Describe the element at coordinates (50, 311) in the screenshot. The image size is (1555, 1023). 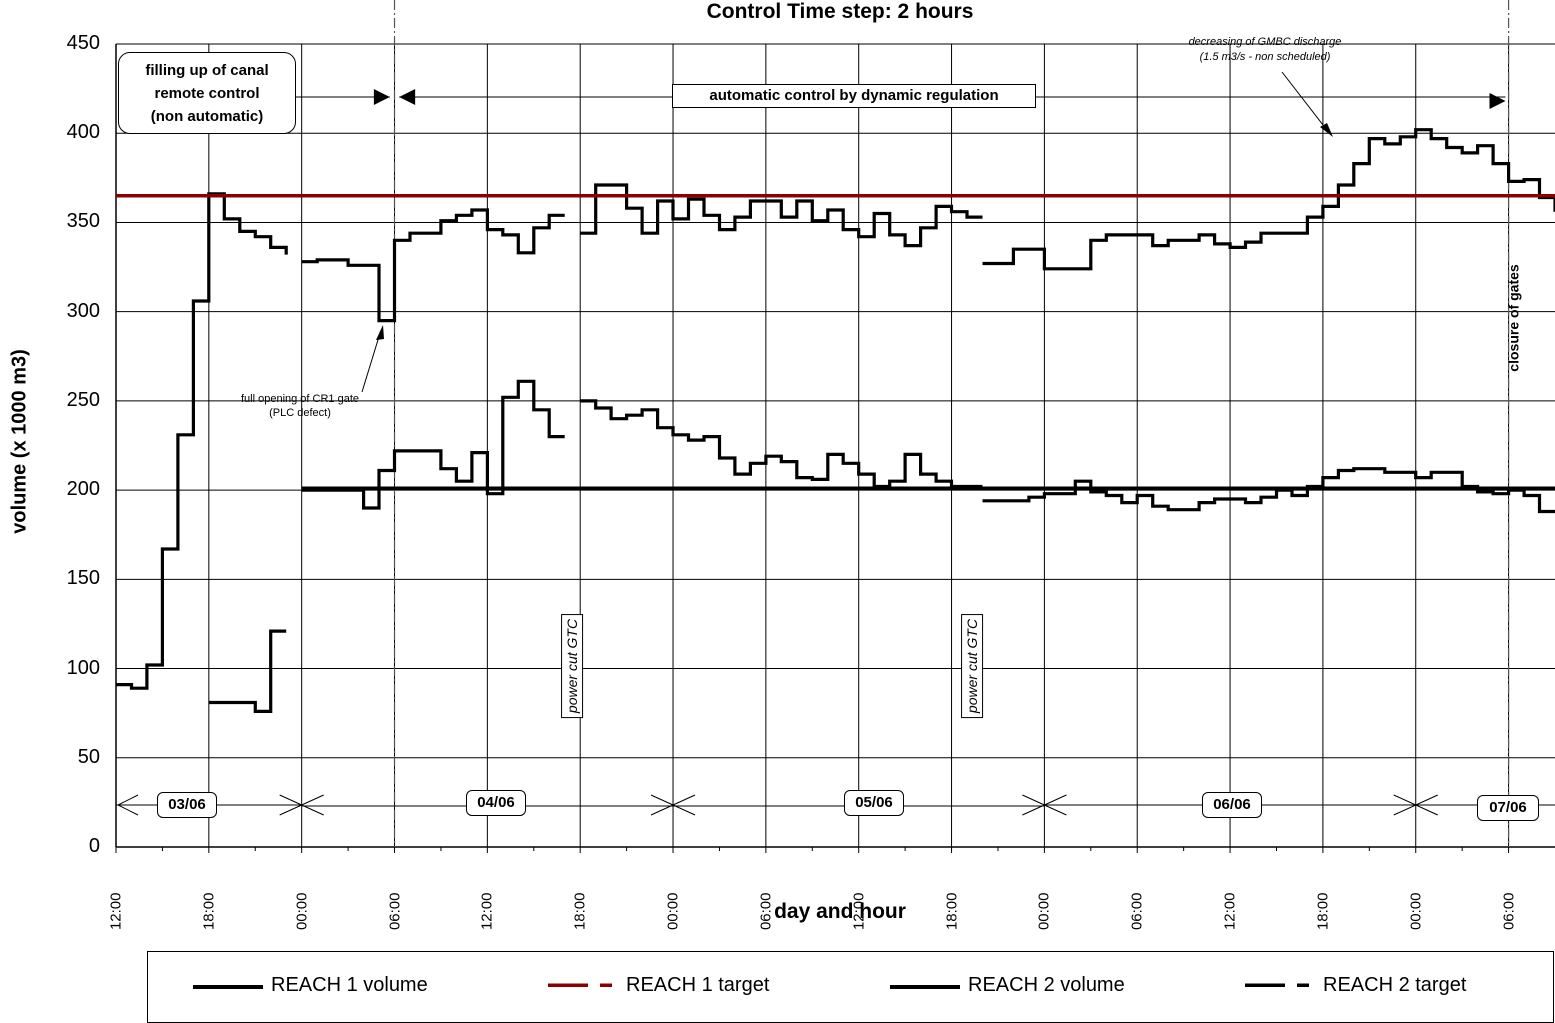
I see `y-tick-label: 300` at that location.